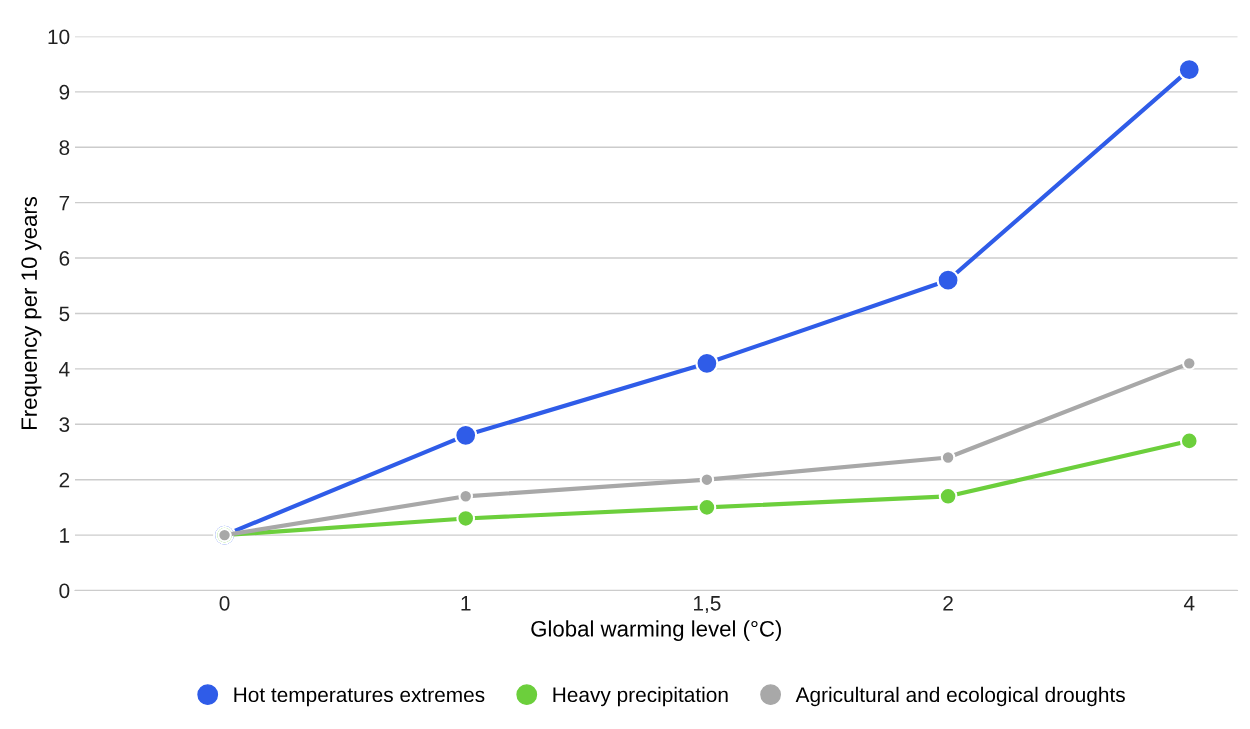  Describe the element at coordinates (64, 148) in the screenshot. I see `y-tick-label: 8` at that location.